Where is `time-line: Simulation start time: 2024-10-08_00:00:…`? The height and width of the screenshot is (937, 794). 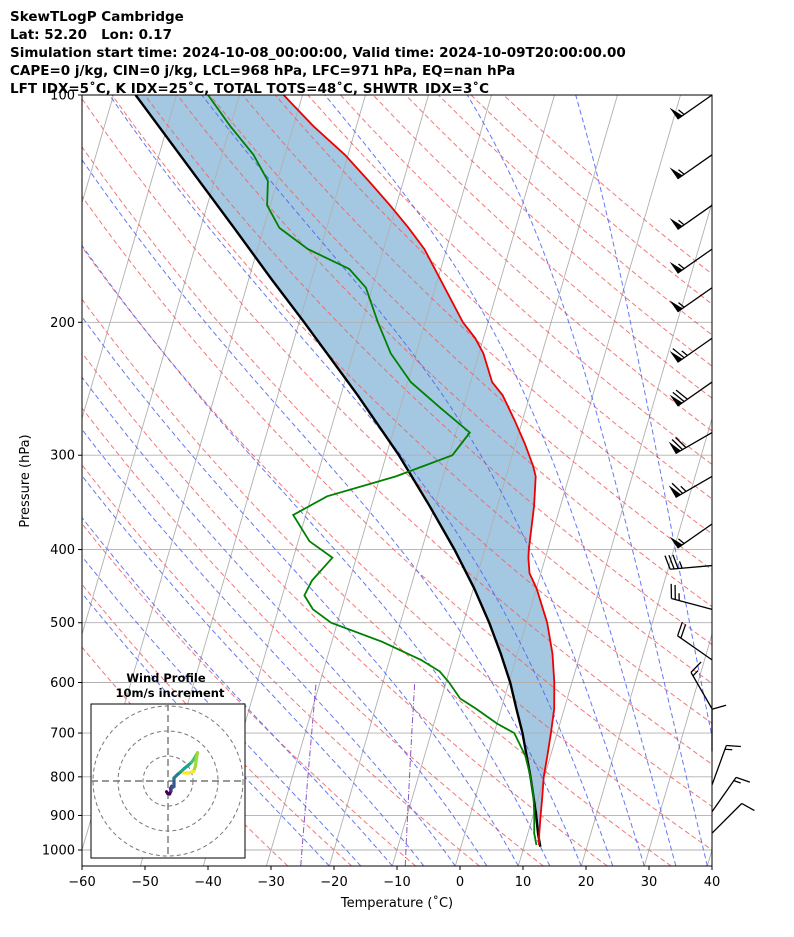 time-line: Simulation start time: 2024-10-08_00:00:… is located at coordinates (318, 53).